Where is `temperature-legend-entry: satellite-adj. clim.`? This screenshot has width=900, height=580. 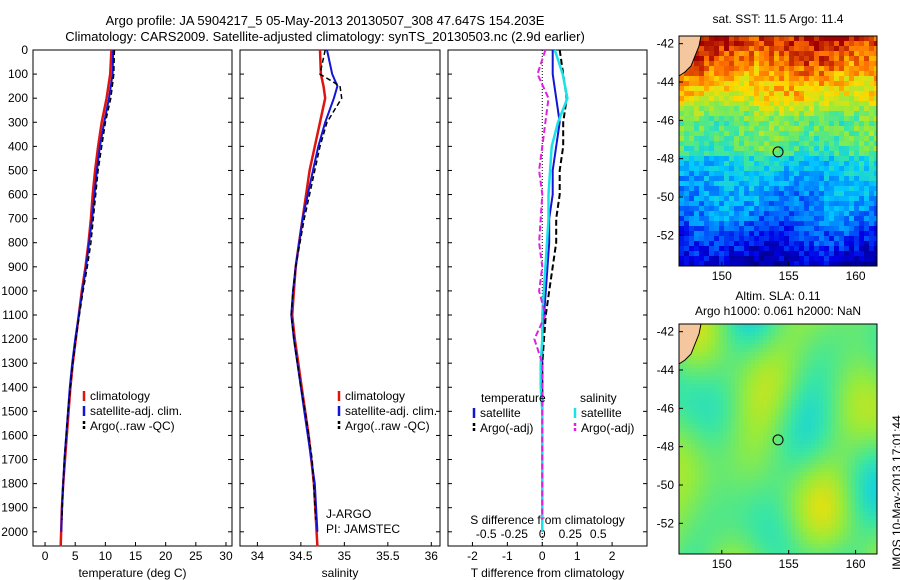 temperature-legend-entry: satellite-adj. clim. is located at coordinates (136, 411).